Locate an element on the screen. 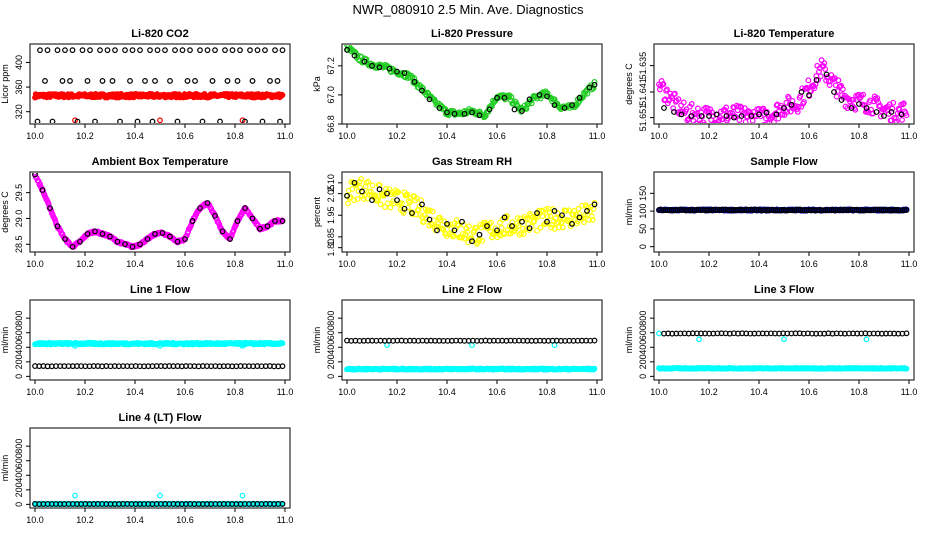  chart-title: Line 2 Flow is located at coordinates (472, 290).